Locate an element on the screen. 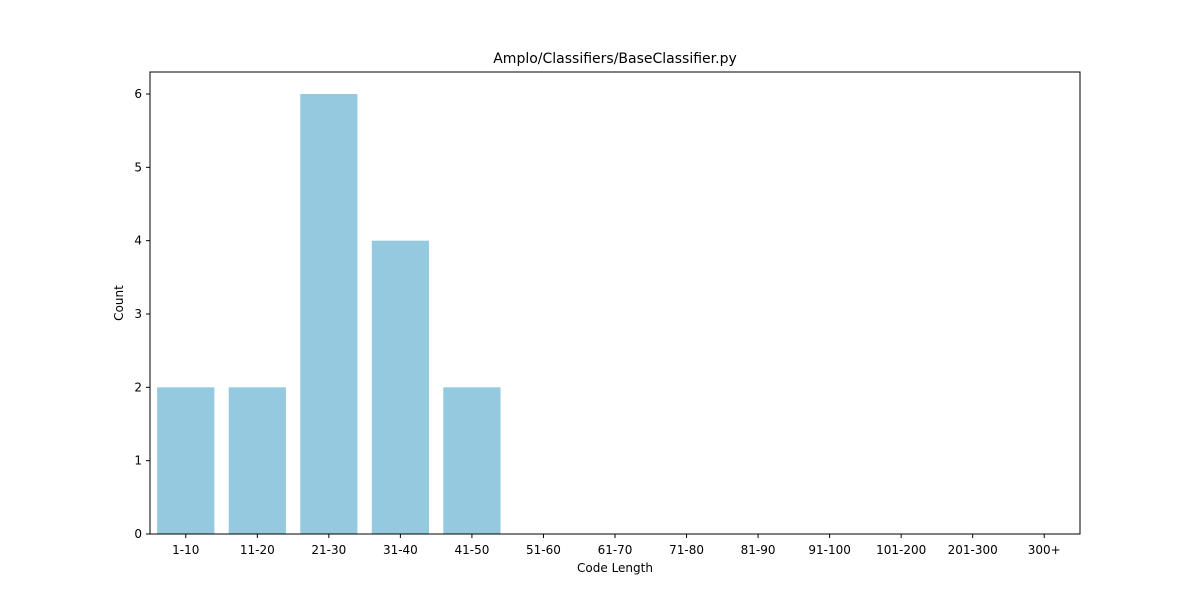 The height and width of the screenshot is (600, 1200). x-axis-label: Code Length is located at coordinates (615, 568).